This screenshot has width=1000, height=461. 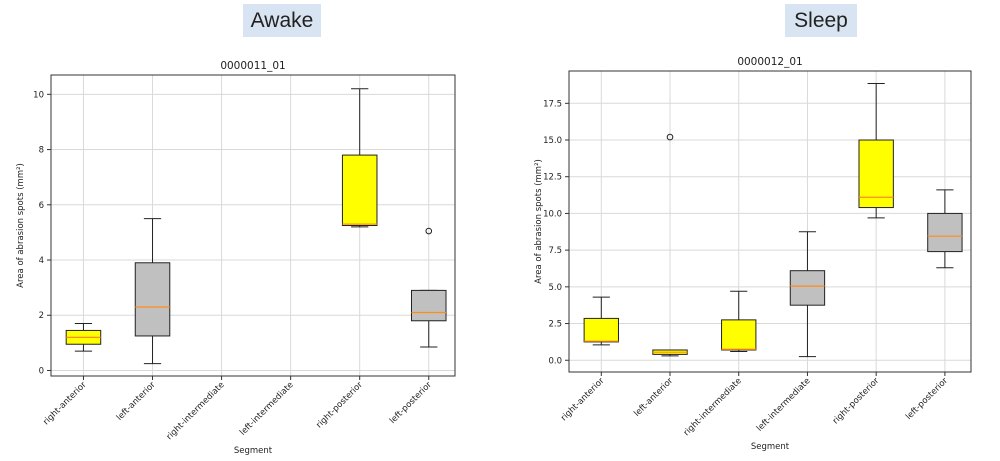 I want to click on y-tick-label: 17.5, so click(x=552, y=104).